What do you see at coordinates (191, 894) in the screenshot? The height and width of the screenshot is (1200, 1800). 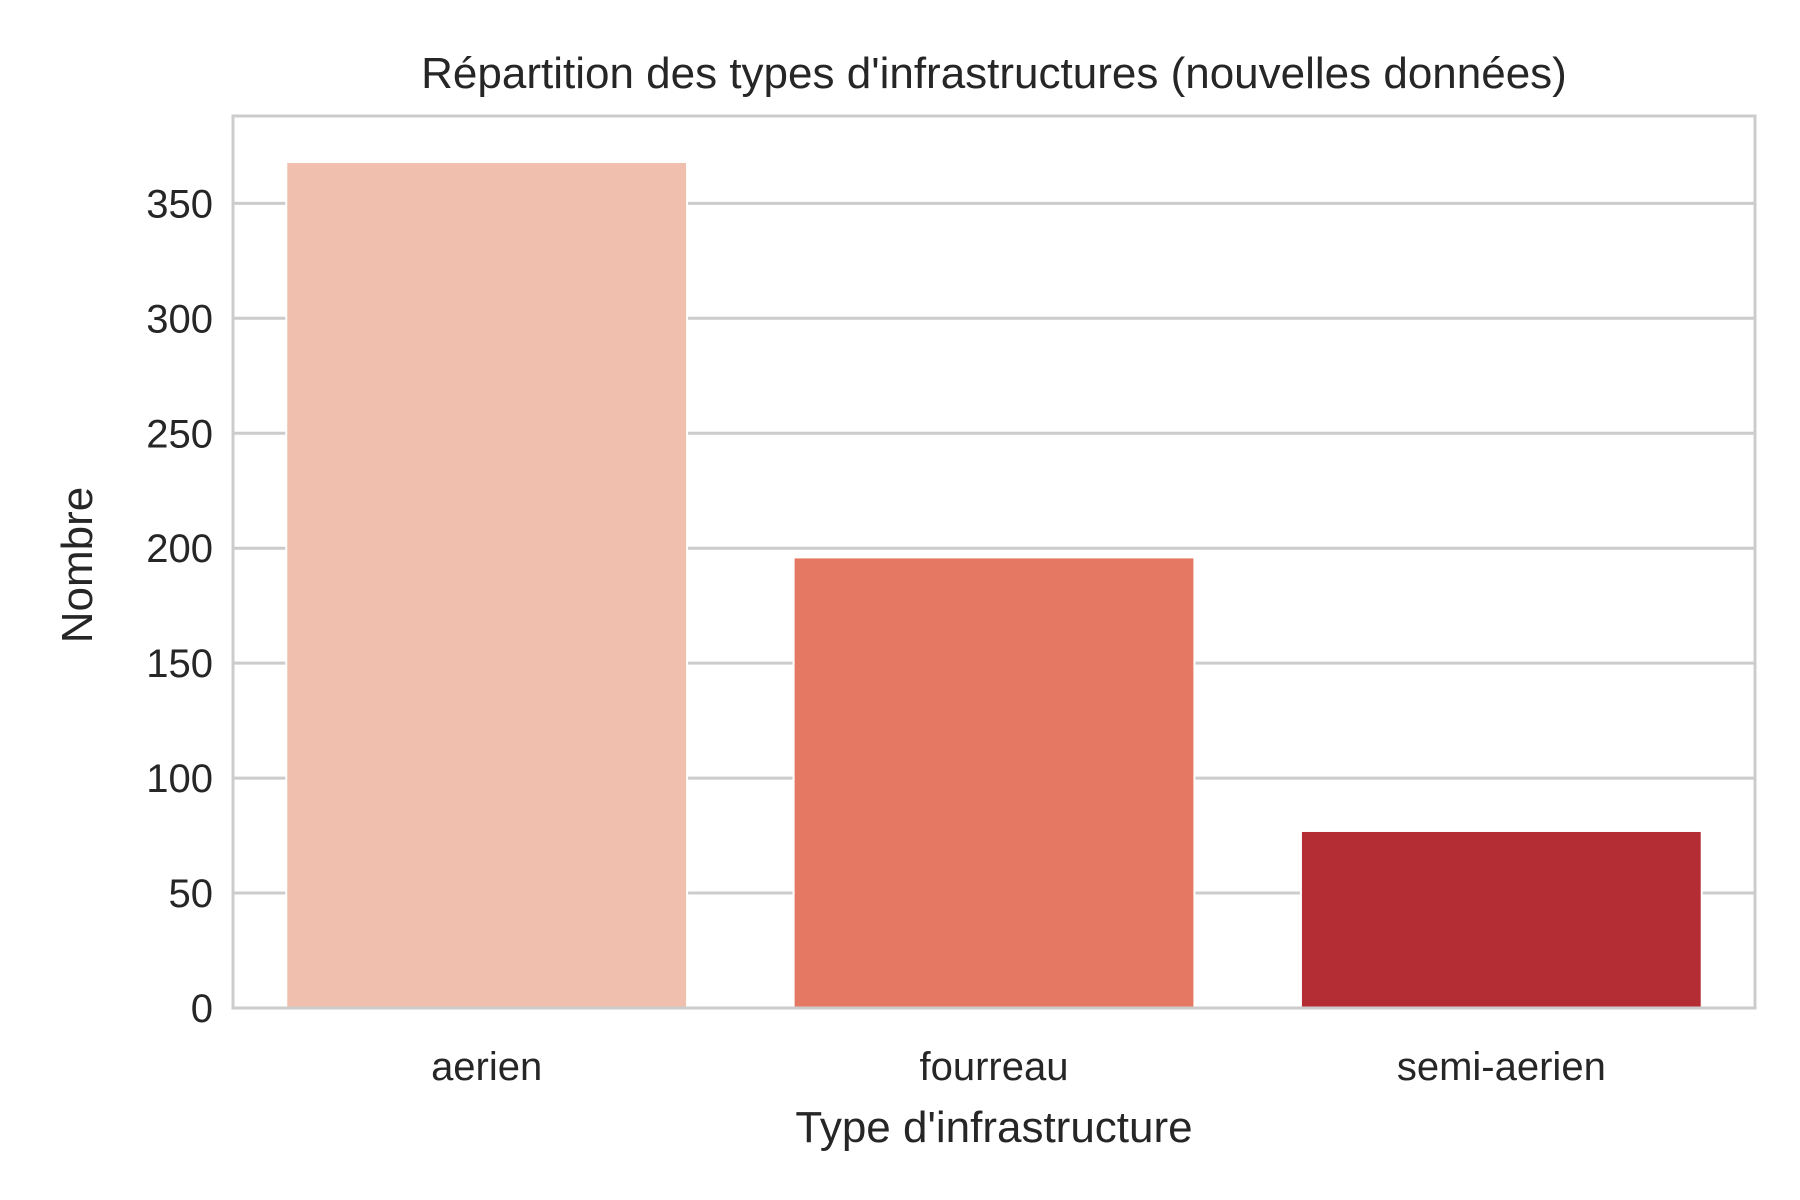 I see `y-tick-label: 50` at bounding box center [191, 894].